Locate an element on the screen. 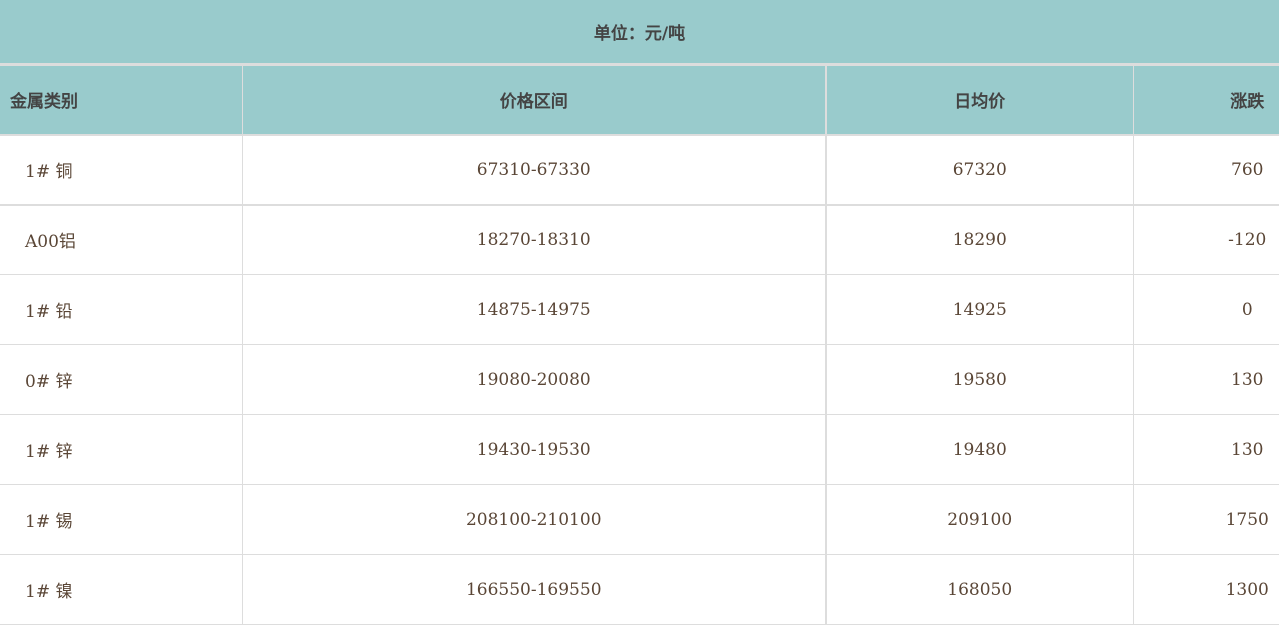  cell-average-price: 67320 is located at coordinates (979, 170).